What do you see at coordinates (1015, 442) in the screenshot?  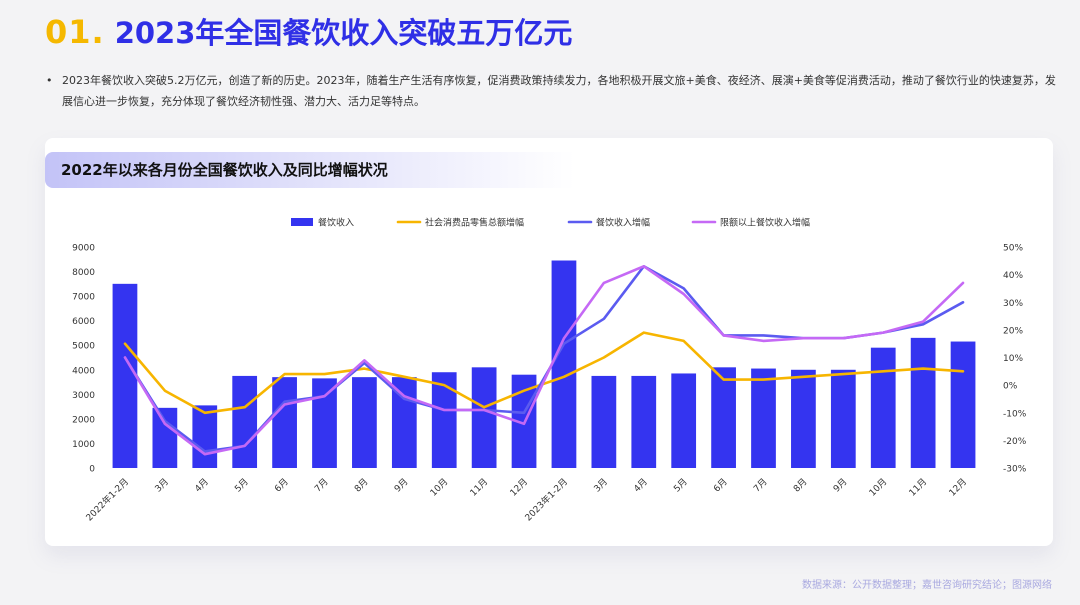 I see `y-right-tick-label: -20%` at bounding box center [1015, 442].